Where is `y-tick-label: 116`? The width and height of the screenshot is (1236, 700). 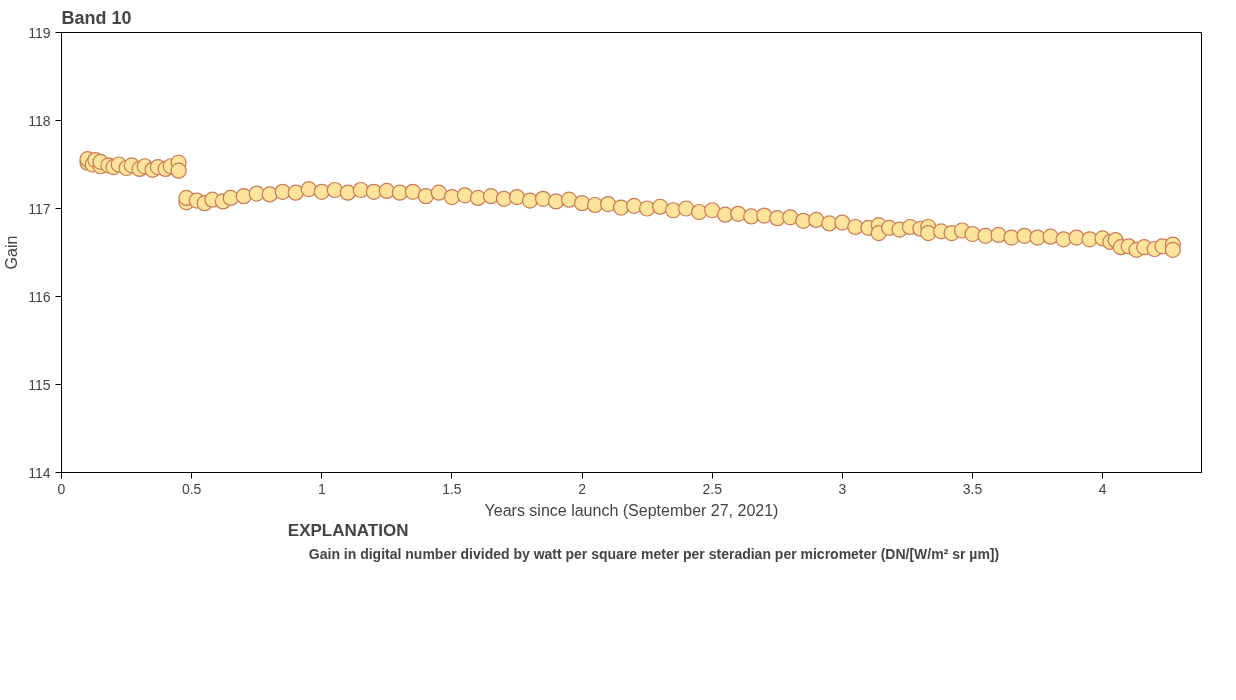 y-tick-label: 116 is located at coordinates (39, 296).